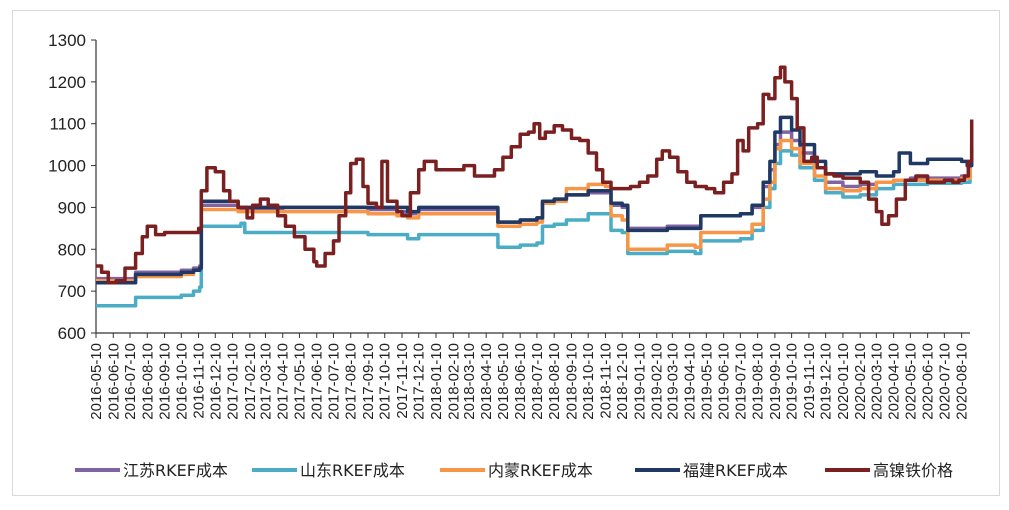 The height and width of the screenshot is (510, 1009). I want to click on y-tick-label: 600, so click(72, 333).